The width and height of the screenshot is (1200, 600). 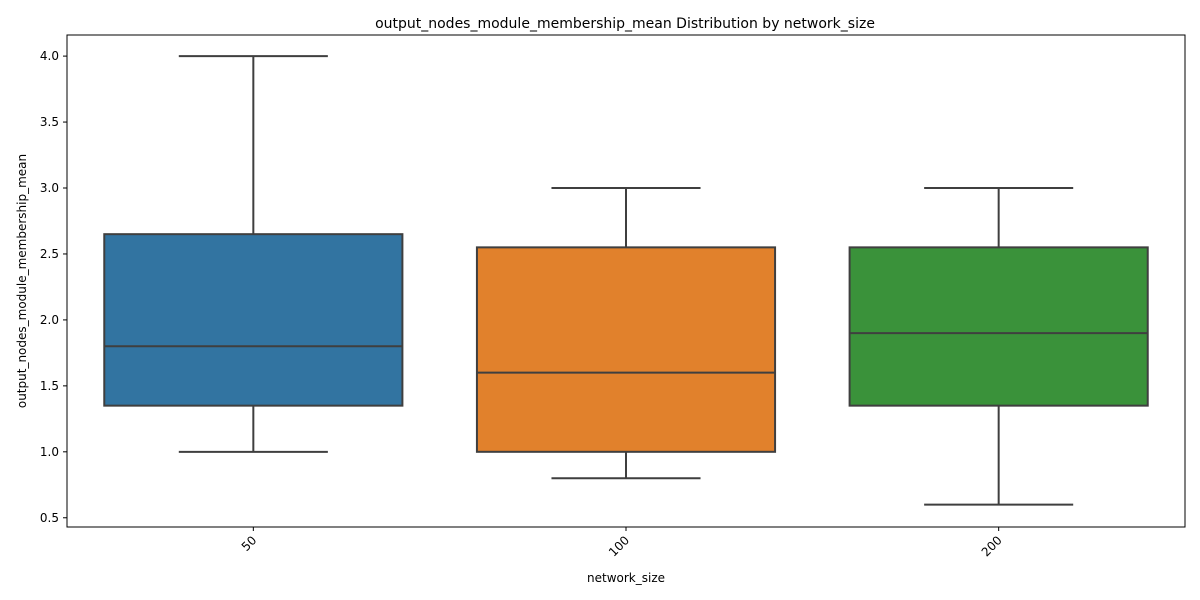 What do you see at coordinates (49, 254) in the screenshot?
I see `y-tick-label: 2.5` at bounding box center [49, 254].